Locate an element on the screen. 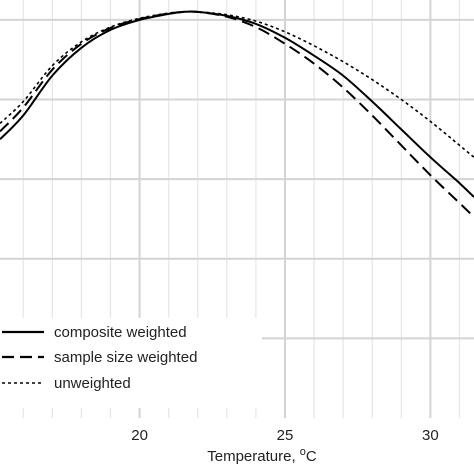 Image resolution: width=474 pixels, height=474 pixels. x-tick-label: 25 is located at coordinates (285, 435).